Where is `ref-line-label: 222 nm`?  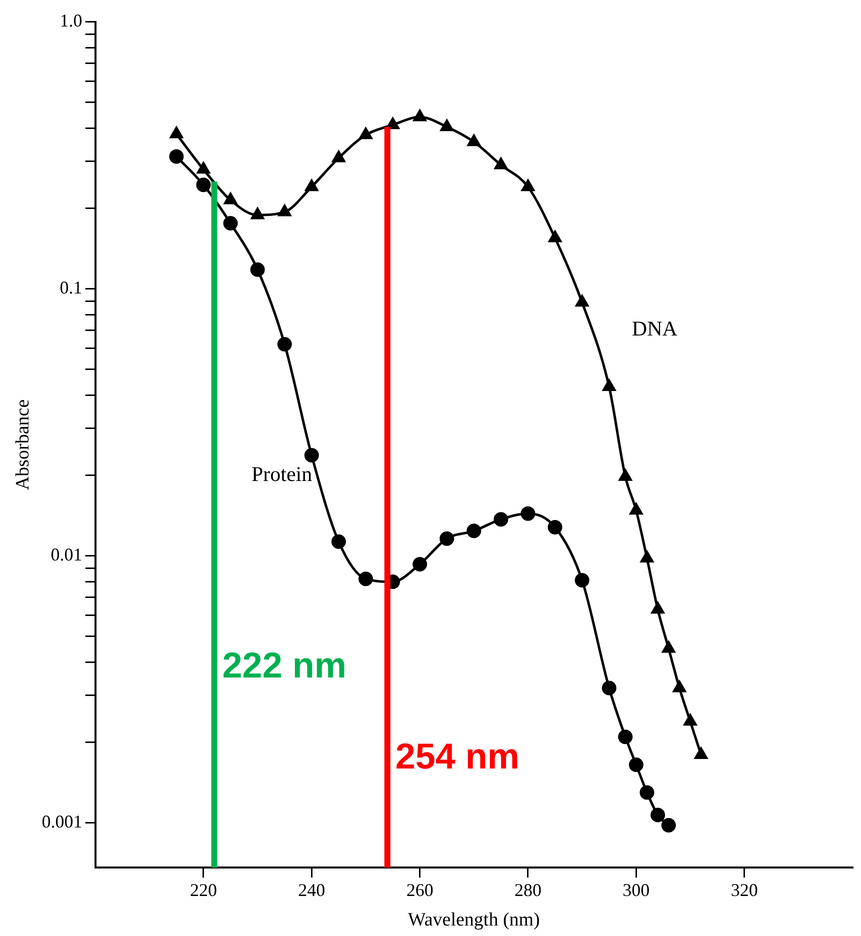 ref-line-label: 222 nm is located at coordinates (284, 665).